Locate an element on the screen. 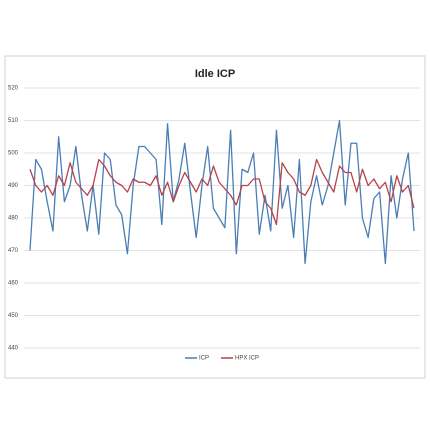 The height and width of the screenshot is (430, 430). chart-title: Idle ICP is located at coordinates (215, 74).